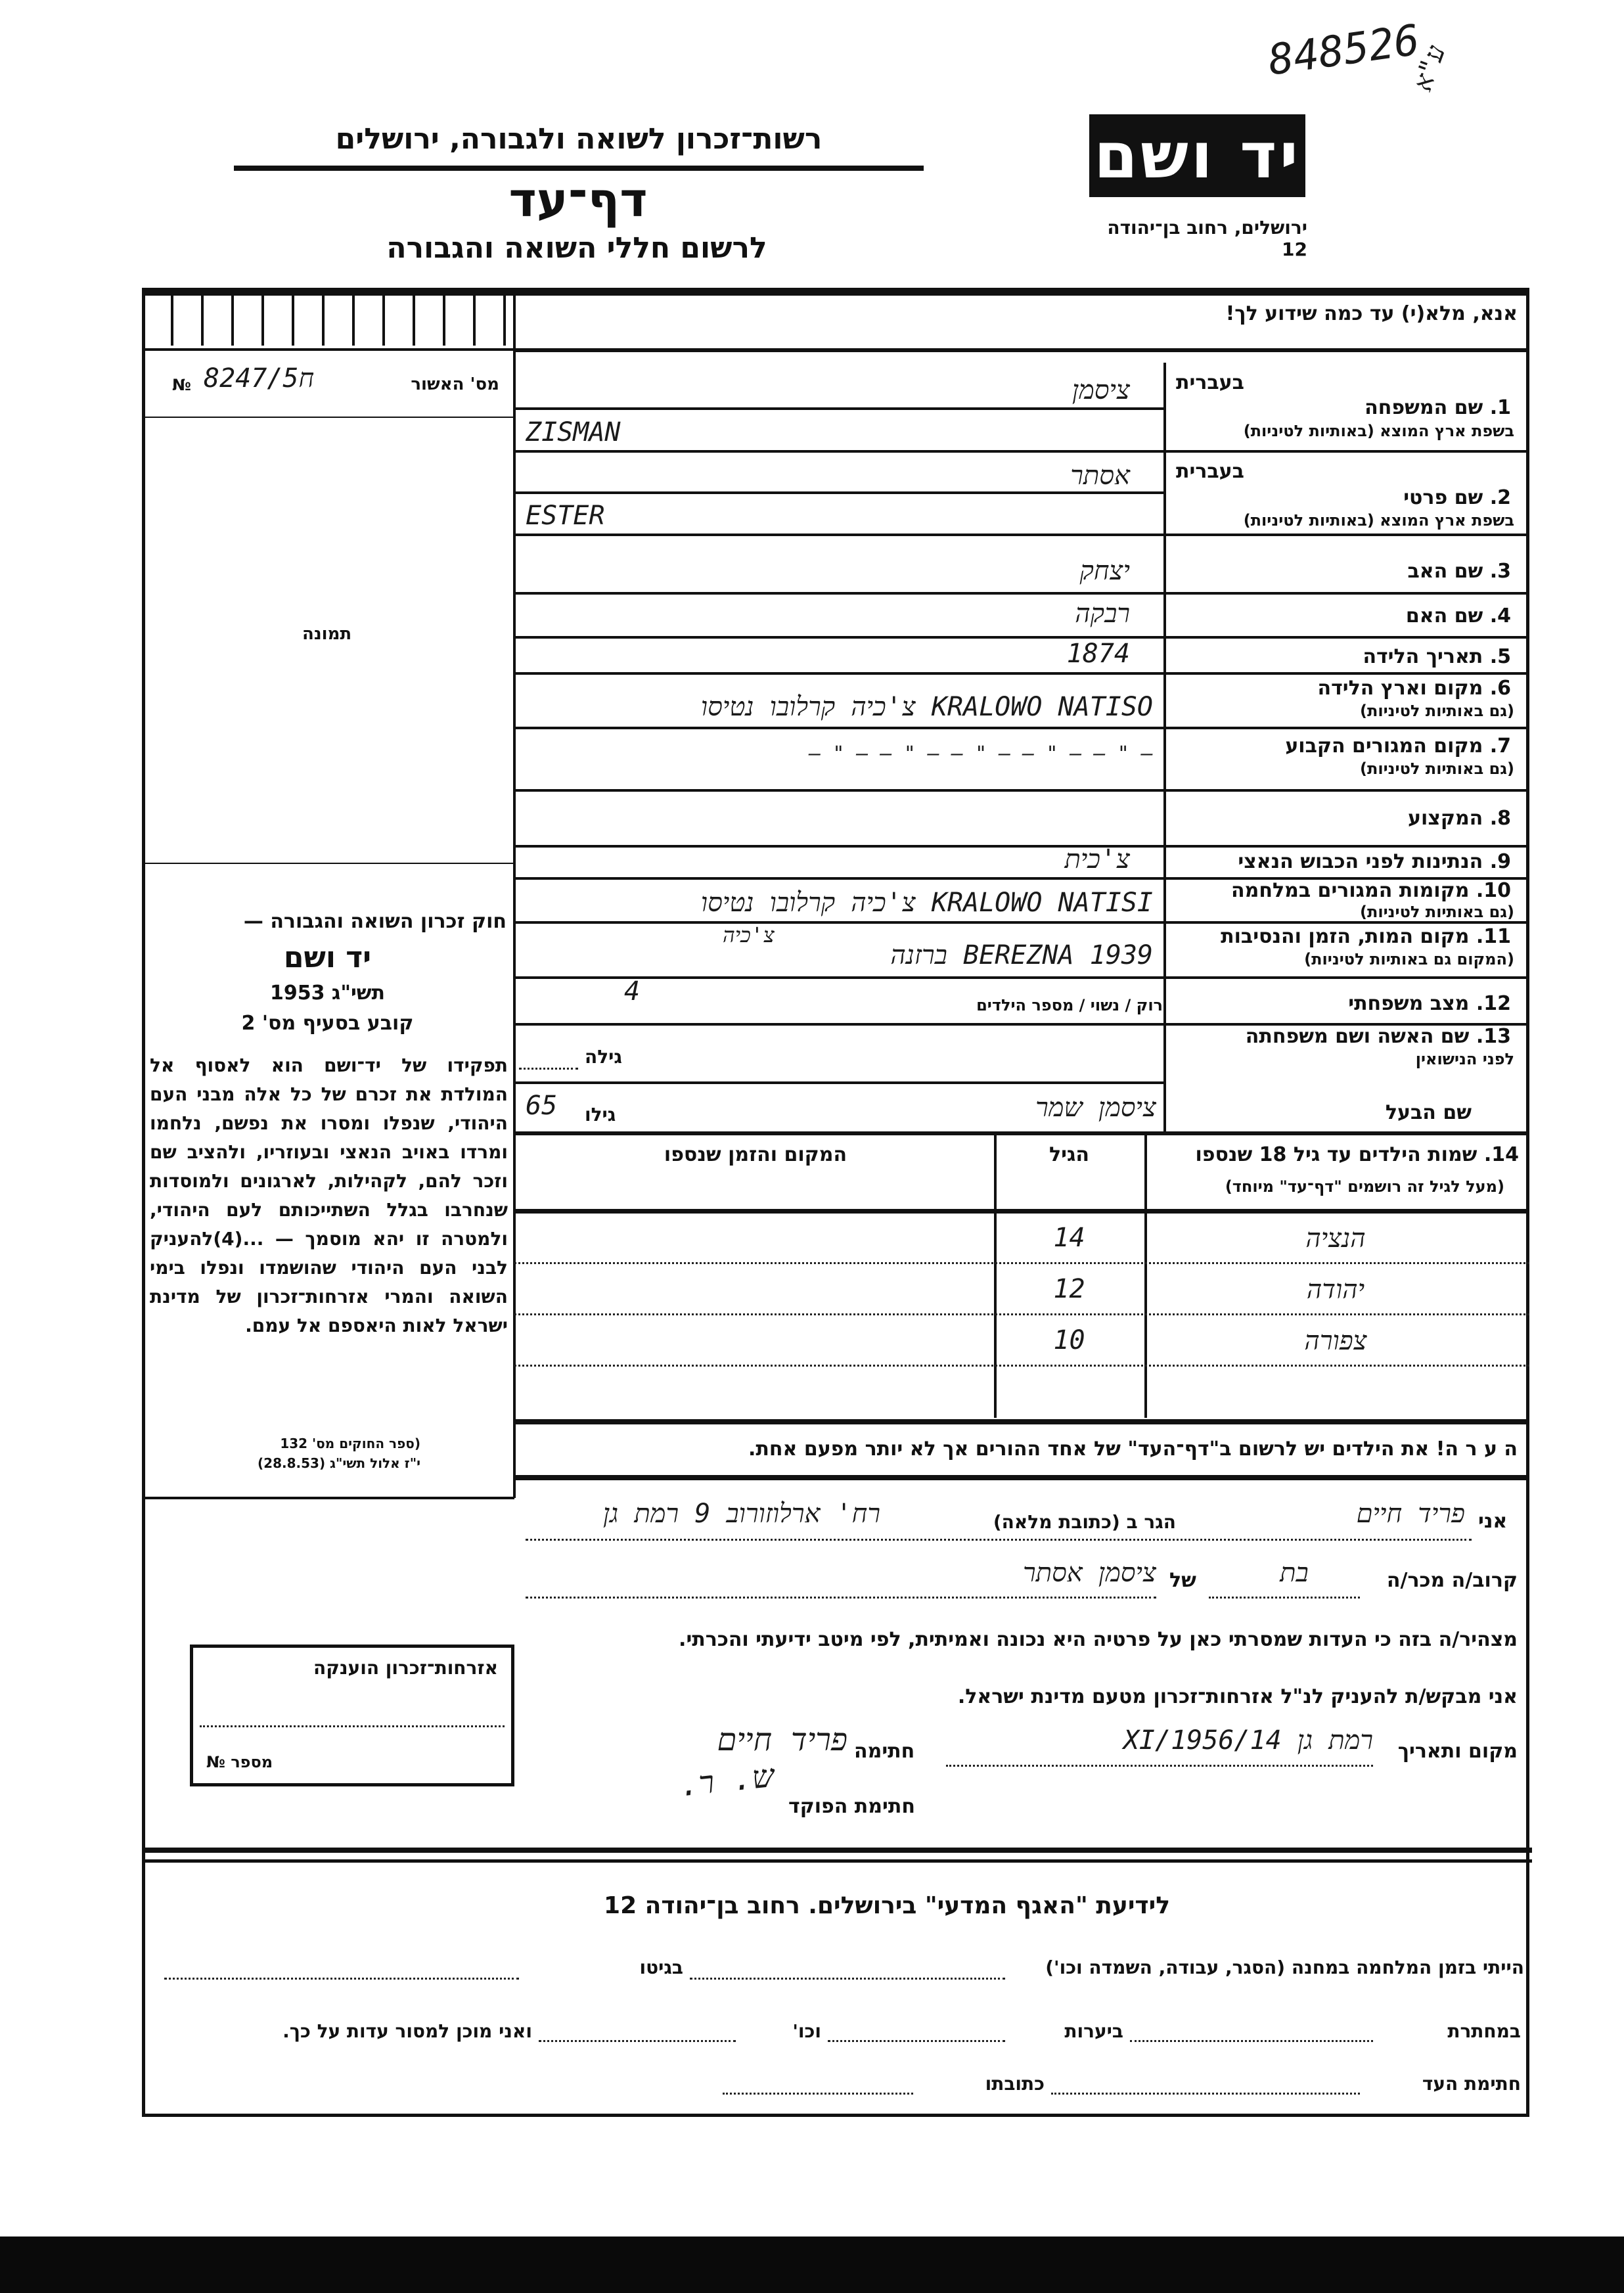 The width and height of the screenshot is (1624, 2293). Describe the element at coordinates (916, 2041) in the screenshot. I see `forests-line` at that location.